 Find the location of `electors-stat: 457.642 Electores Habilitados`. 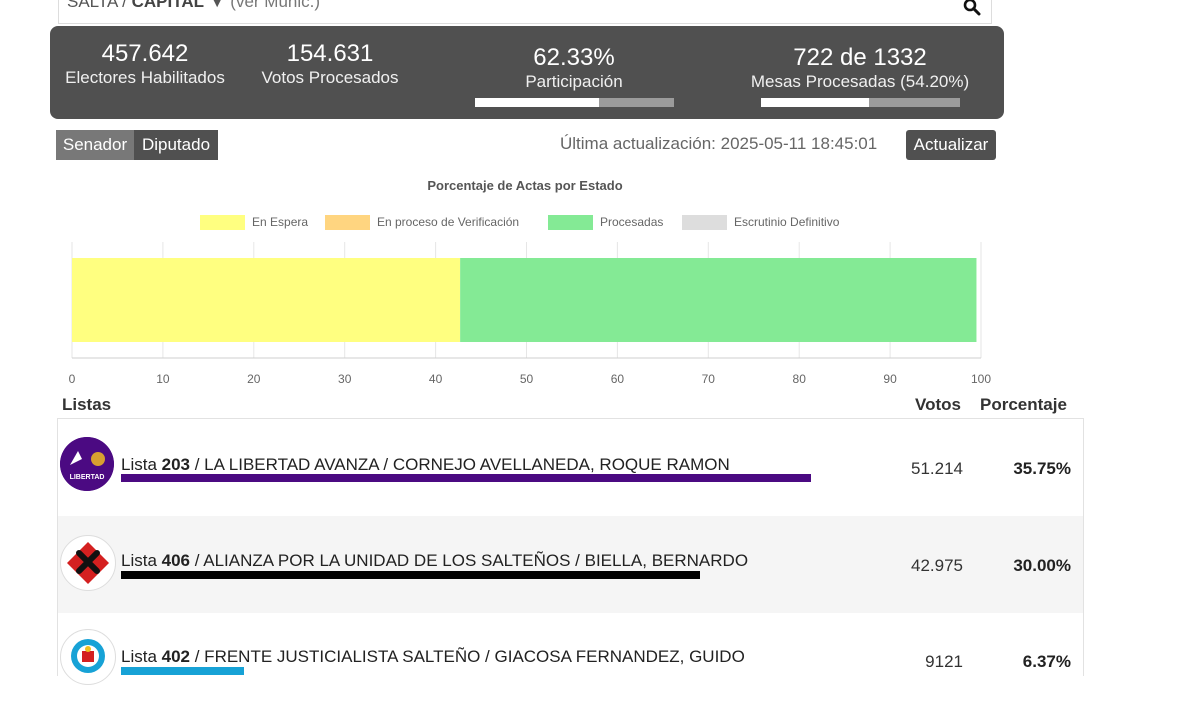

electors-stat: 457.642 Electores Habilitados is located at coordinates (145, 64).